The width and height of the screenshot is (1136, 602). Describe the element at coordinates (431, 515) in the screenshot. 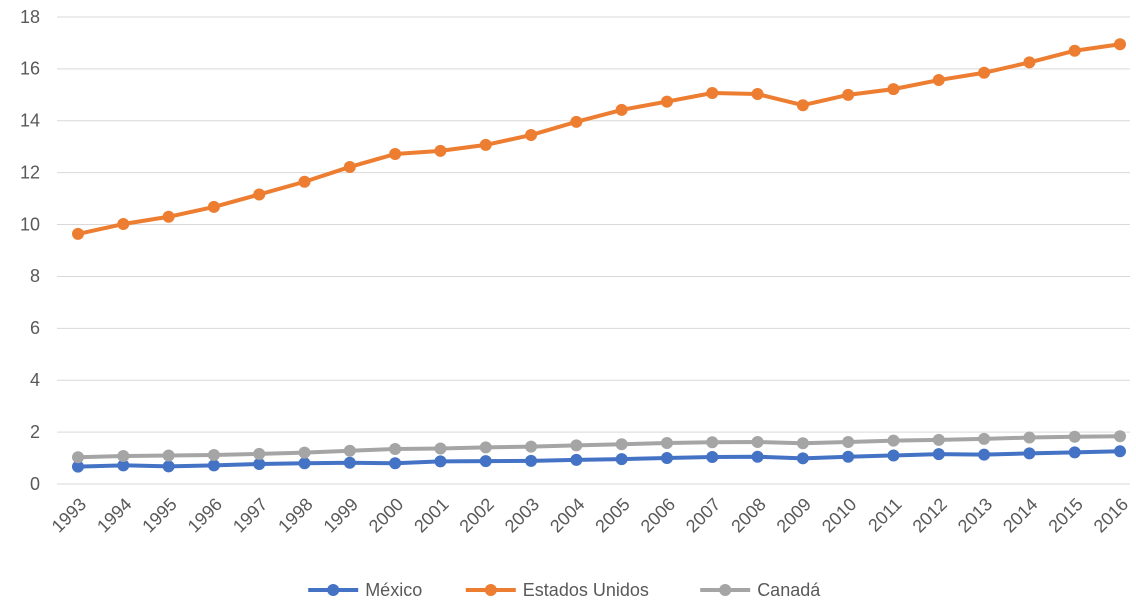

I see `x-tick-label: 2001` at that location.